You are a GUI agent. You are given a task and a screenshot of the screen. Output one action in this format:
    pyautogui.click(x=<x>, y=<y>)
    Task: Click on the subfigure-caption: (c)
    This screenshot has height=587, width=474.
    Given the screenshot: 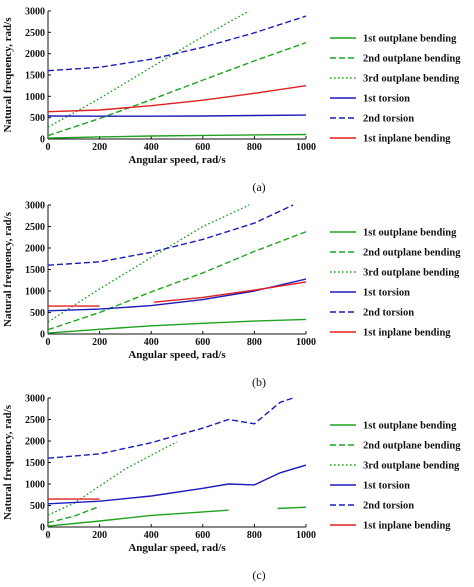 What is the action you would take?
    pyautogui.click(x=258, y=575)
    